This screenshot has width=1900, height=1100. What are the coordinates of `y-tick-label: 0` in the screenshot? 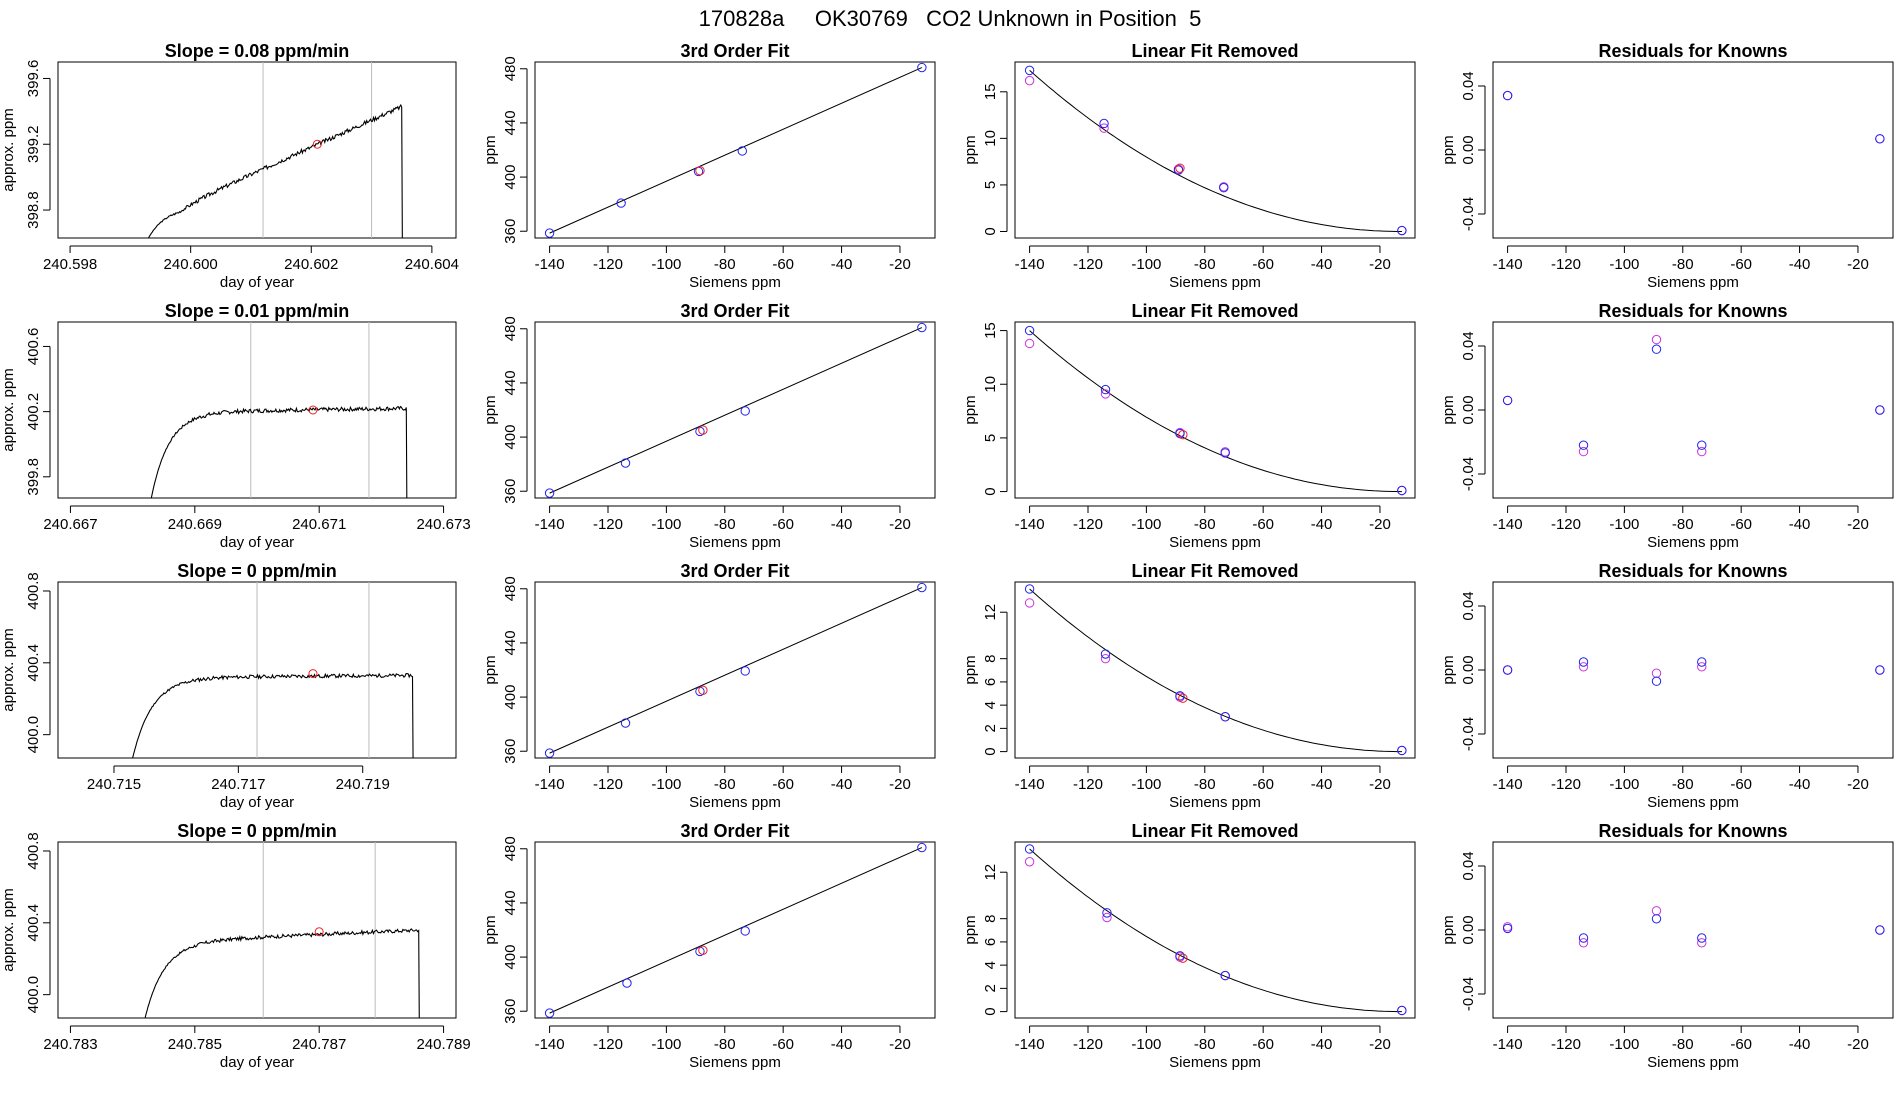 It's located at (990, 751).